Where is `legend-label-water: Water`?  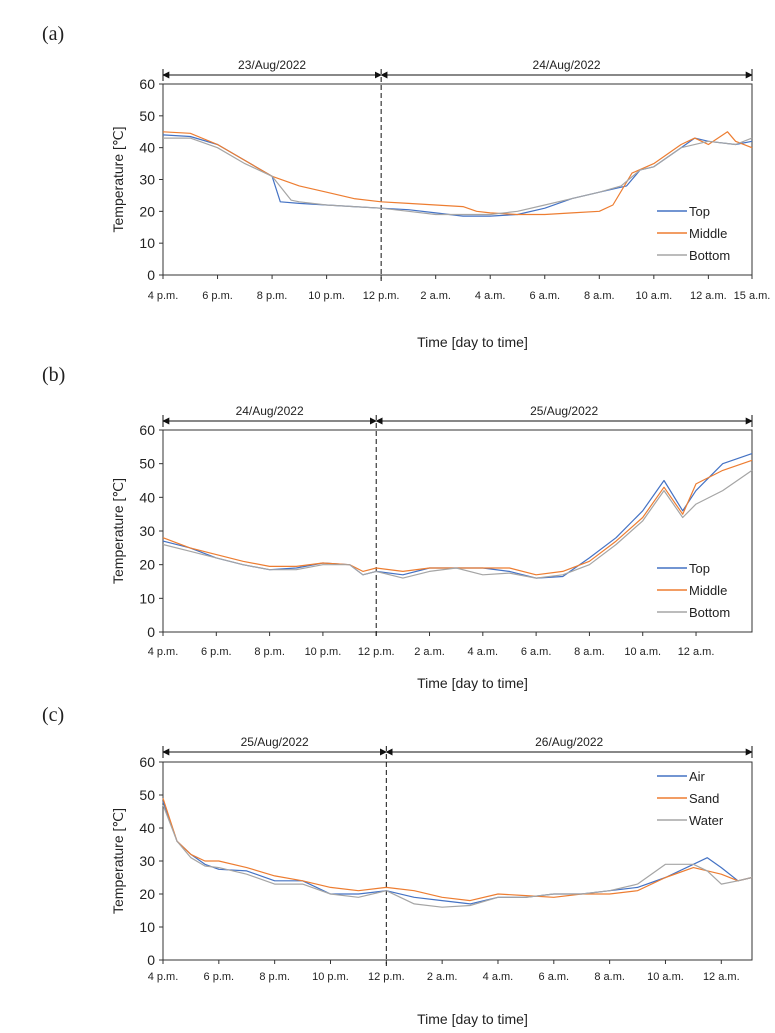
legend-label-water: Water is located at coordinates (706, 820).